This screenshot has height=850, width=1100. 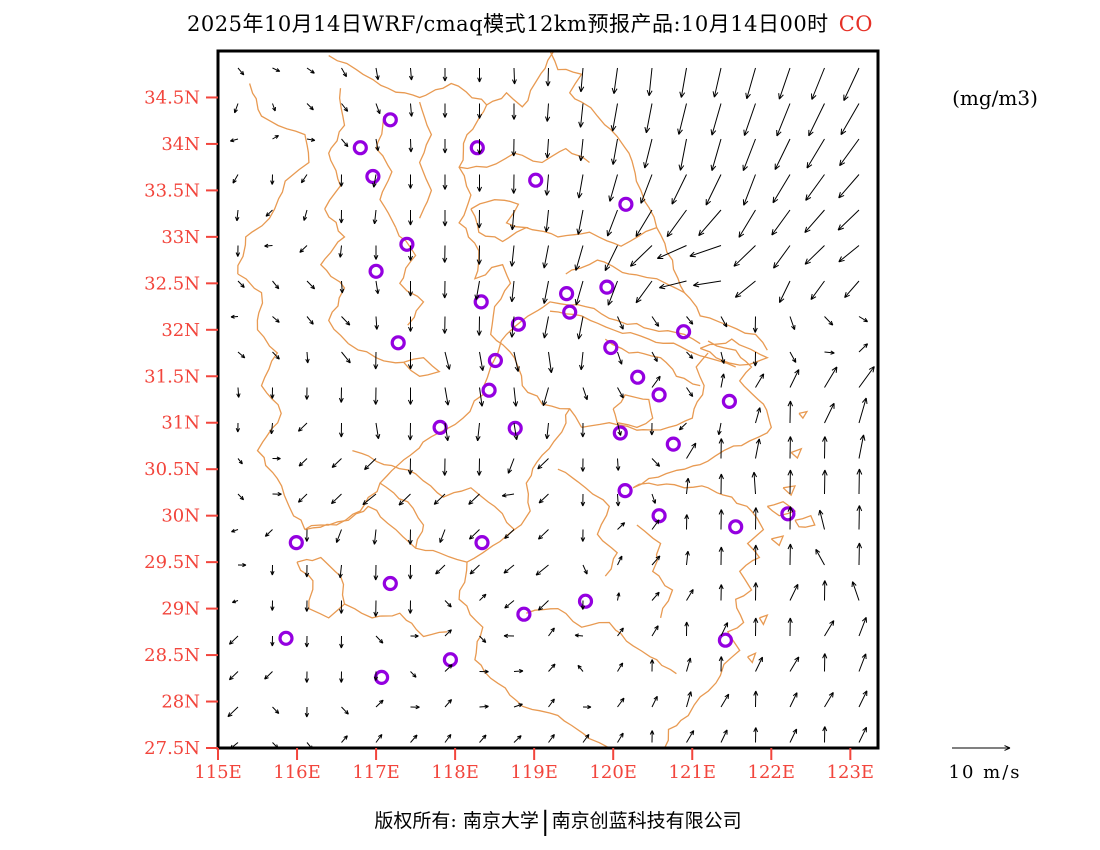 What do you see at coordinates (985, 772) in the screenshot?
I see `wind-scale-label: 10 m/s` at bounding box center [985, 772].